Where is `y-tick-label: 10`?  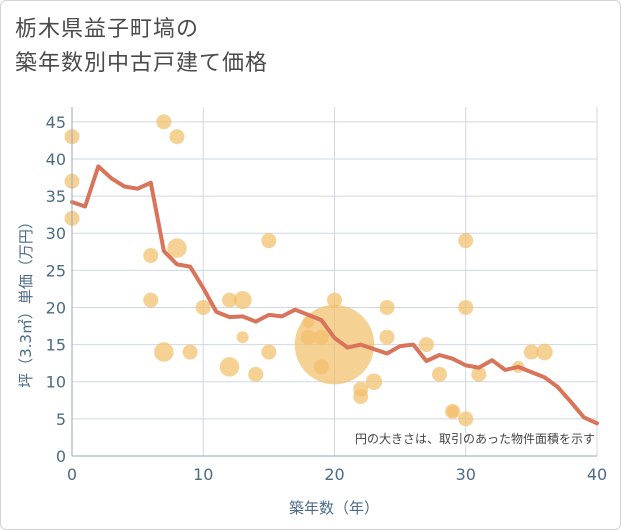 y-tick-label: 10 is located at coordinates (56, 382).